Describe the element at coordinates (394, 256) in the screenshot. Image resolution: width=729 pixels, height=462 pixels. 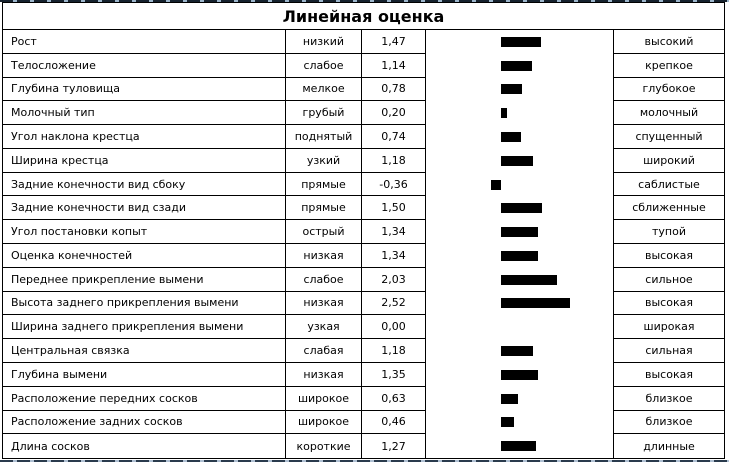
I see `value-cell: 1,34` at that location.